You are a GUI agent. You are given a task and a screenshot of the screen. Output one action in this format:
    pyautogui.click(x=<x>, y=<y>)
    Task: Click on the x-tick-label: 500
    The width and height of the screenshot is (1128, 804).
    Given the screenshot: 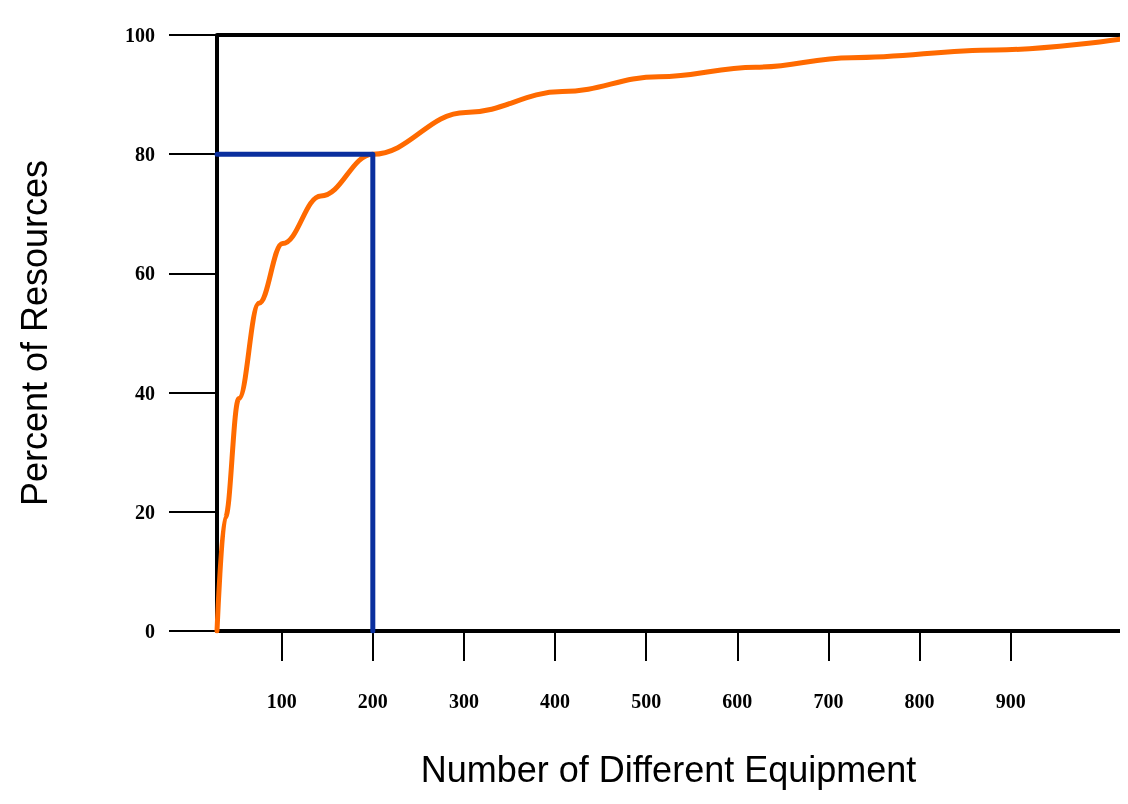 What is the action you would take?
    pyautogui.click(x=646, y=701)
    